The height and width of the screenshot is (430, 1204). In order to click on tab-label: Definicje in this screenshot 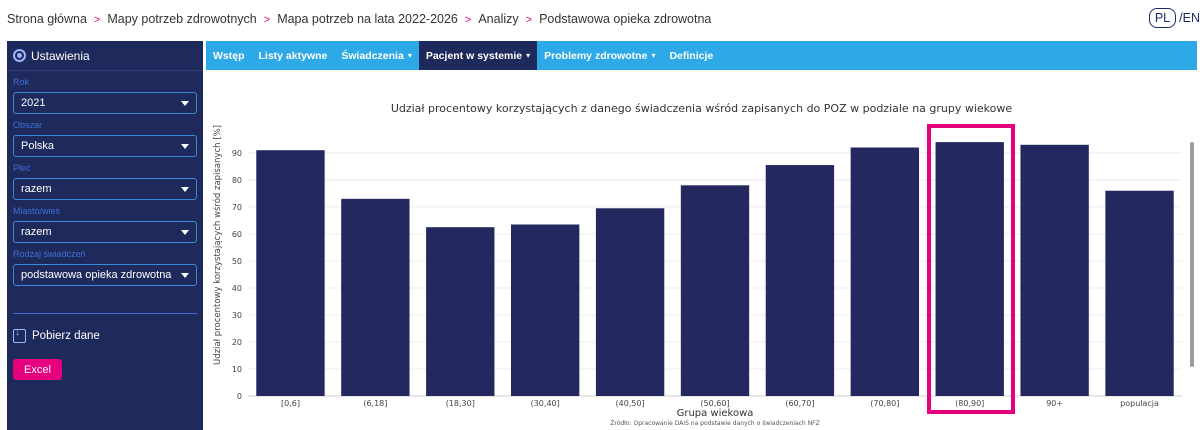, I will do `click(691, 55)`.